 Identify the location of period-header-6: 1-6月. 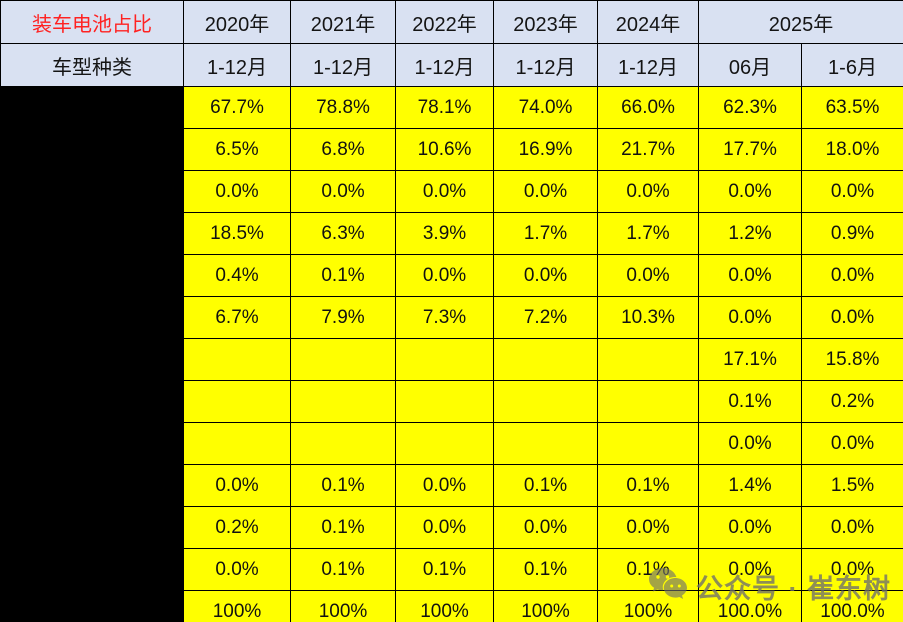
(852, 65).